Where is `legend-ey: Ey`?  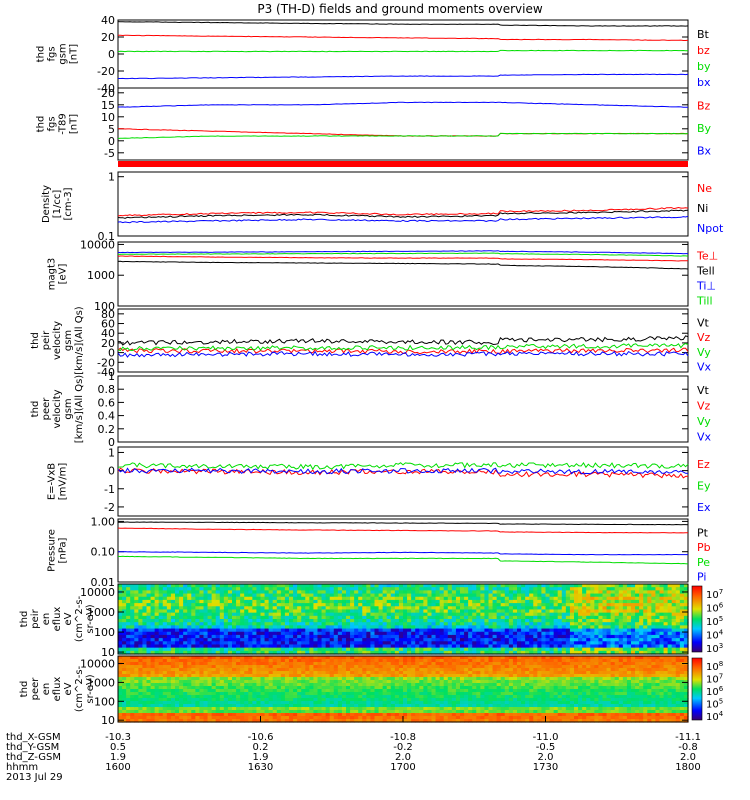
legend-ey: Ey is located at coordinates (704, 486).